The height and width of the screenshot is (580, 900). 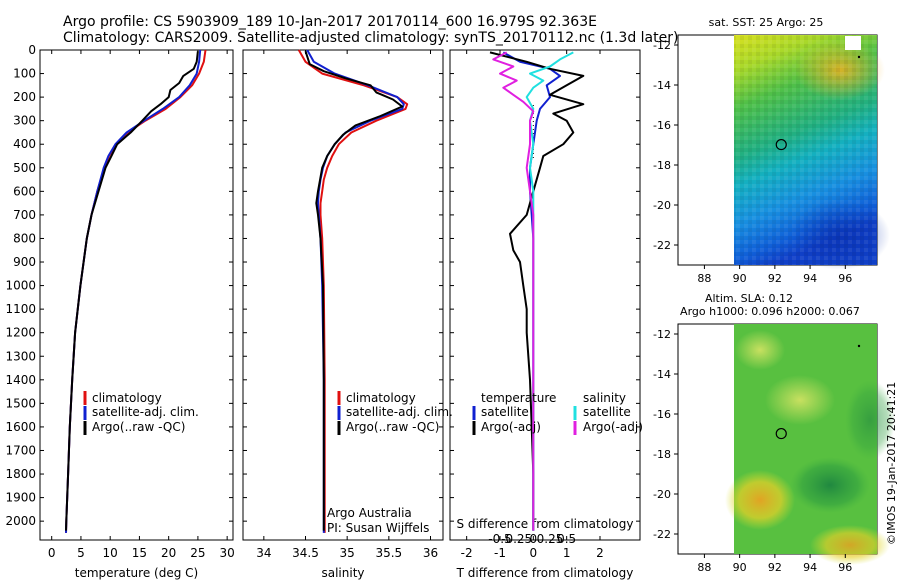 What do you see at coordinates (891, 463) in the screenshot?
I see `credit-stamp: ©IMOS 19-Jan-2017 20:41:21` at bounding box center [891, 463].